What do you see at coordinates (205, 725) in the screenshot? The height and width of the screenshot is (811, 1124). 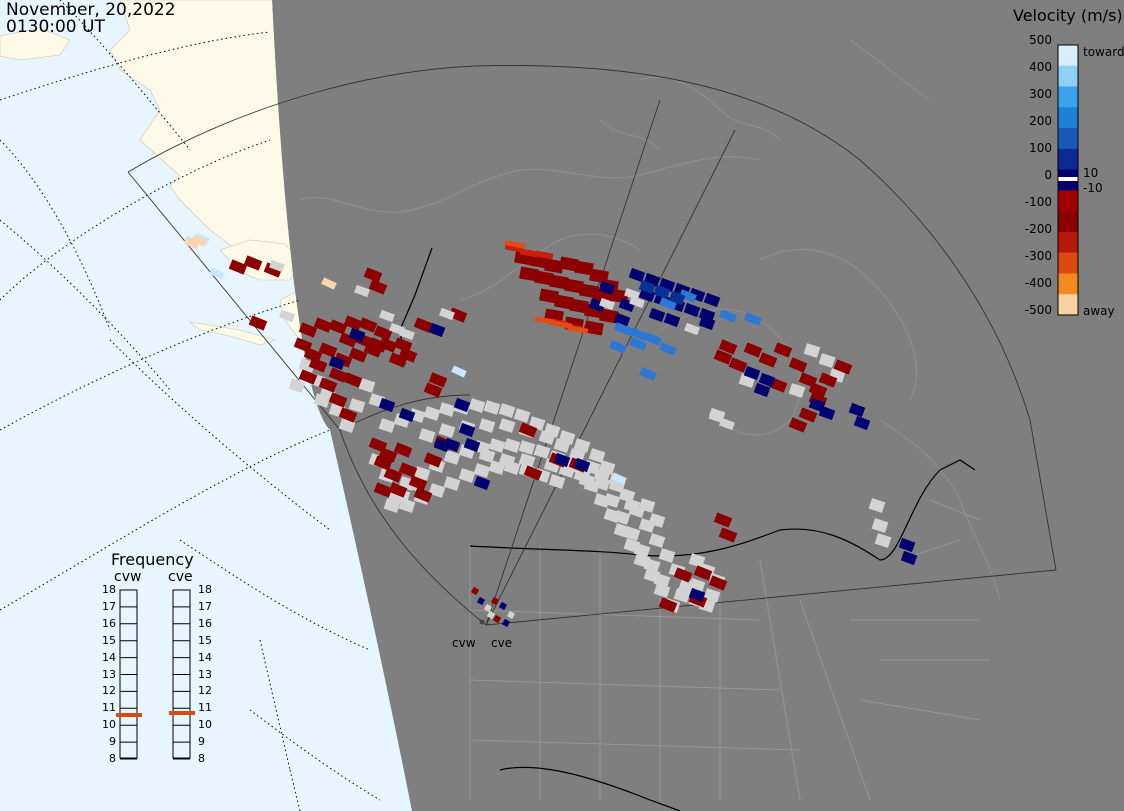 I see `frequency-scale-number: 10` at bounding box center [205, 725].